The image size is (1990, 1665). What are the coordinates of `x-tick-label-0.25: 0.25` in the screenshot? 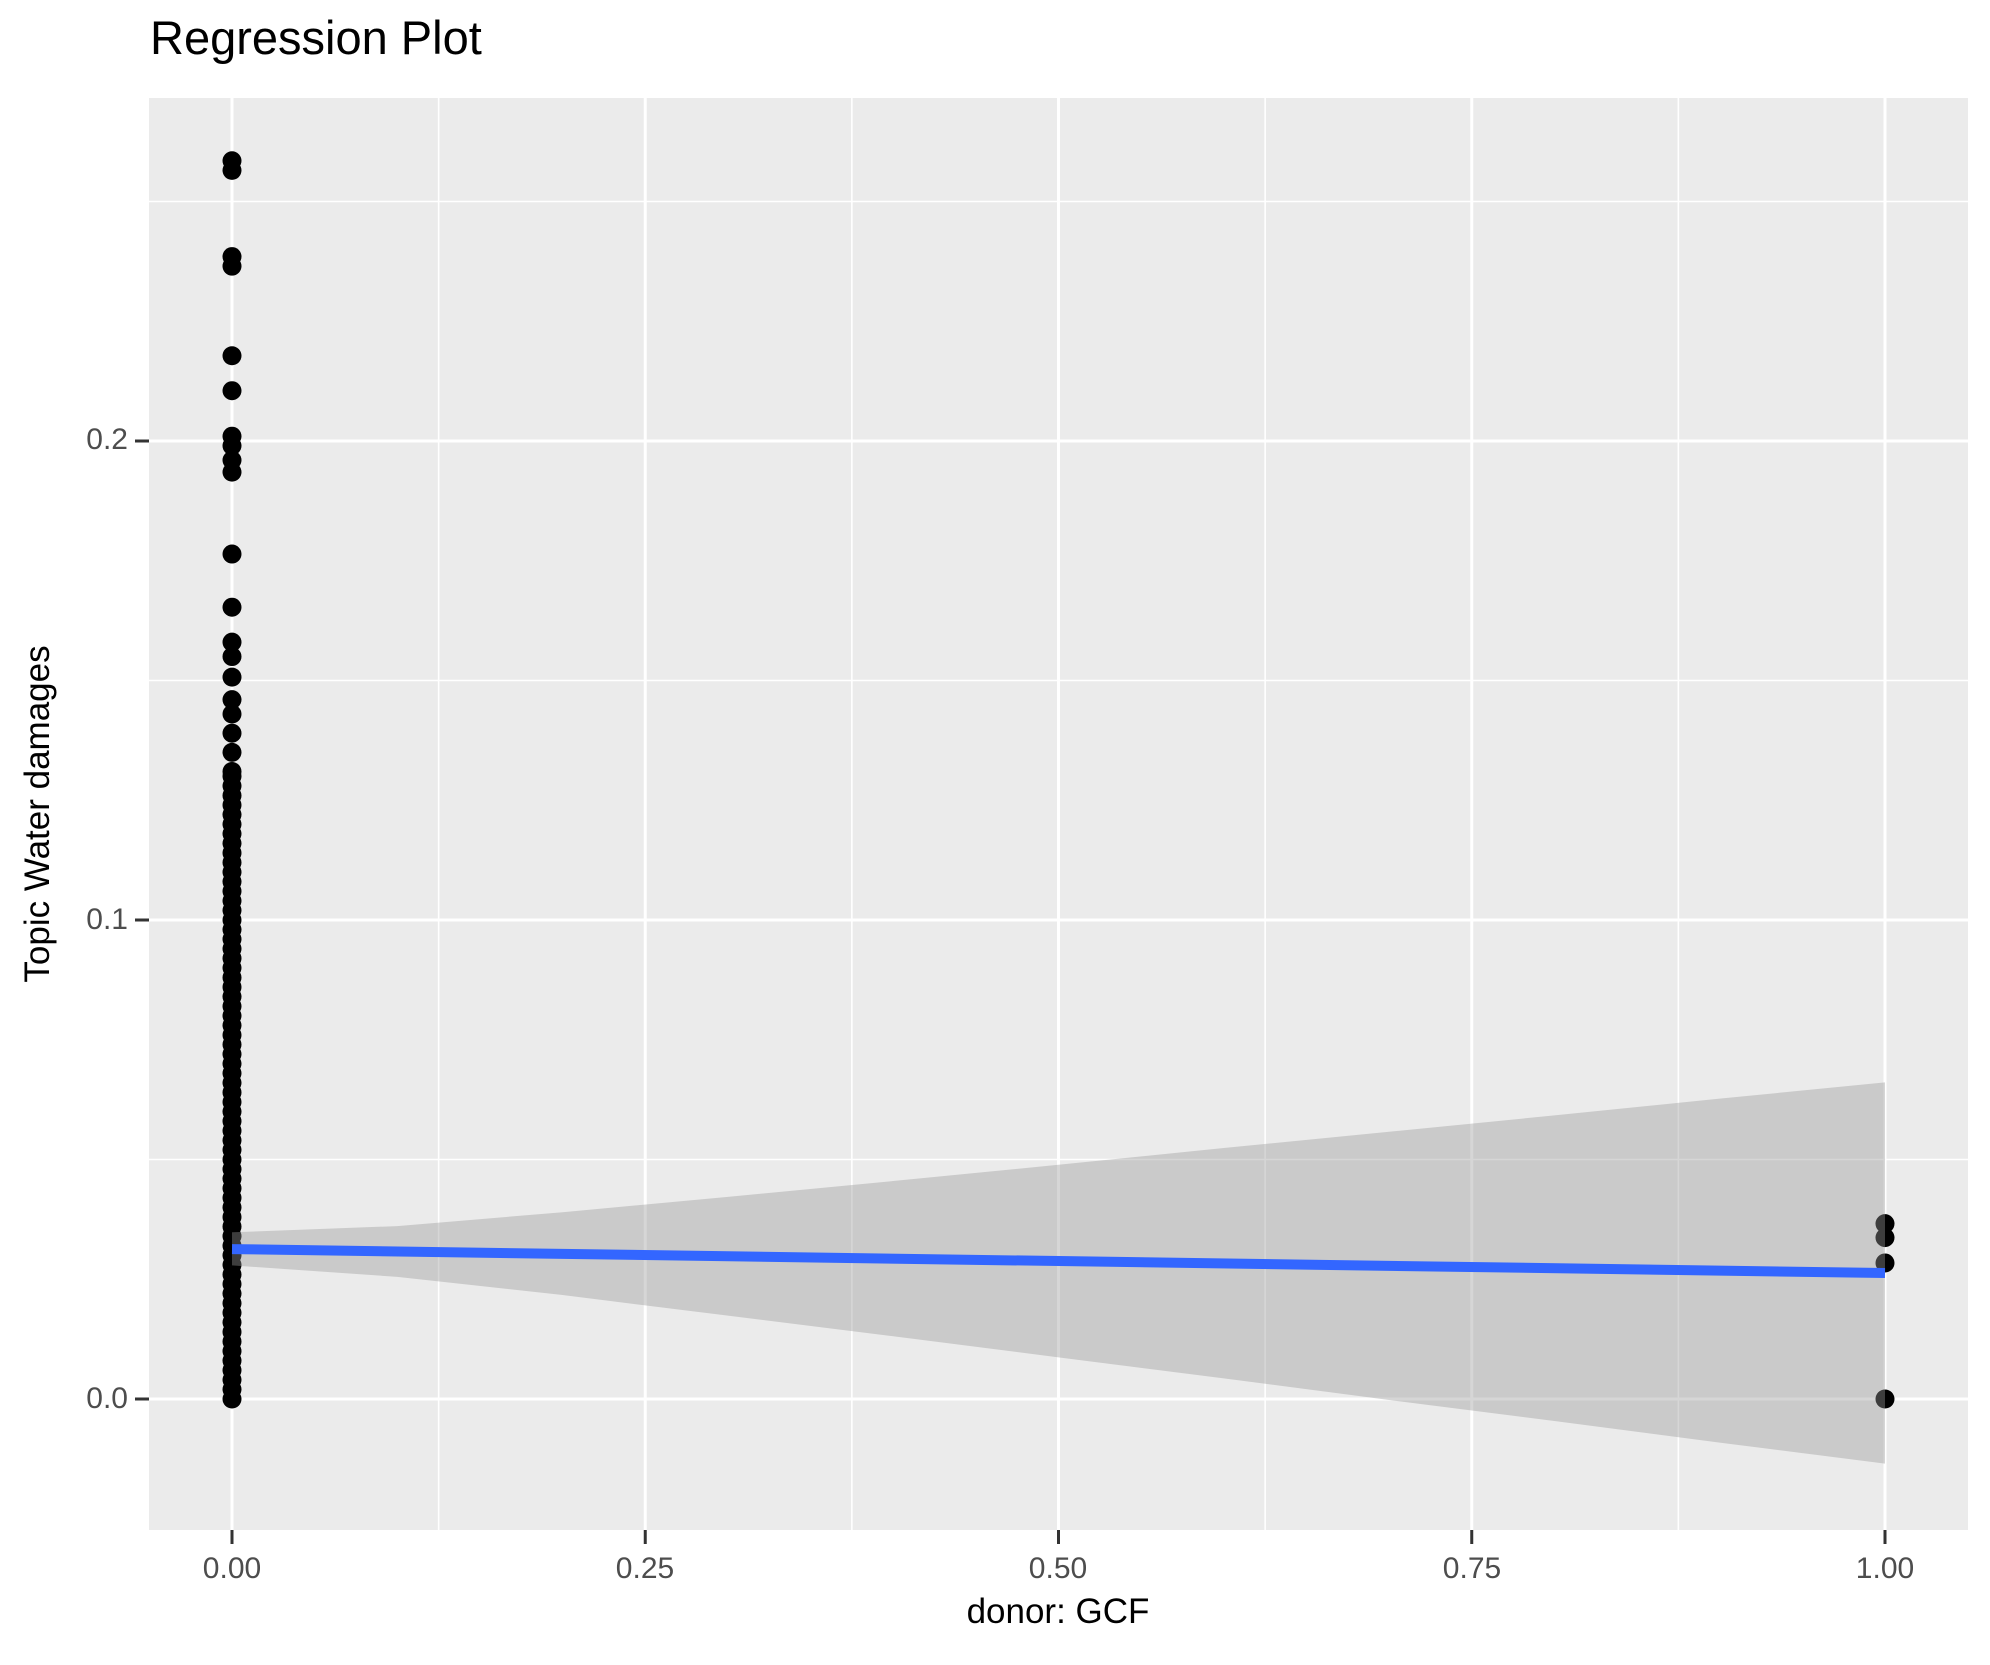 It's located at (645, 1568).